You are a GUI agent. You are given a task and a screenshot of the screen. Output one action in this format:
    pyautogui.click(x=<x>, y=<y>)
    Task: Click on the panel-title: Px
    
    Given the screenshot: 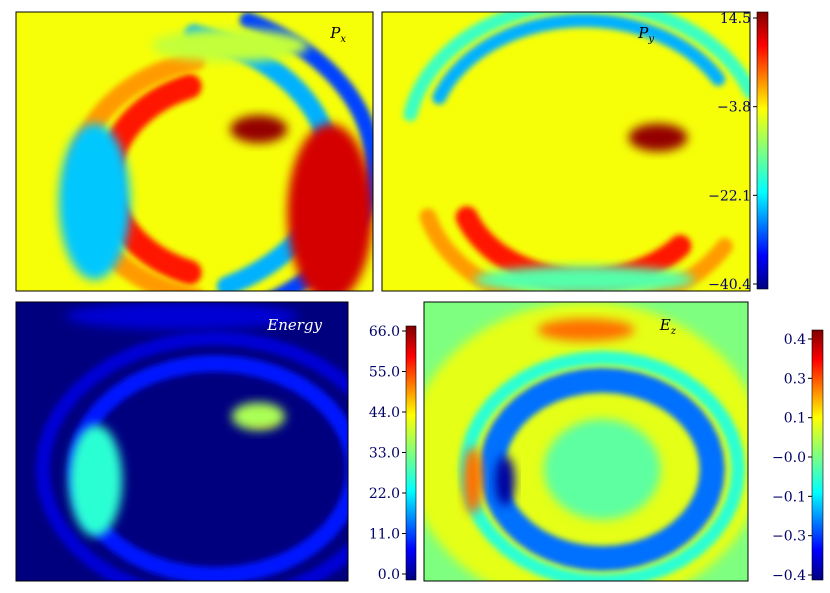 What is the action you would take?
    pyautogui.click(x=337, y=34)
    